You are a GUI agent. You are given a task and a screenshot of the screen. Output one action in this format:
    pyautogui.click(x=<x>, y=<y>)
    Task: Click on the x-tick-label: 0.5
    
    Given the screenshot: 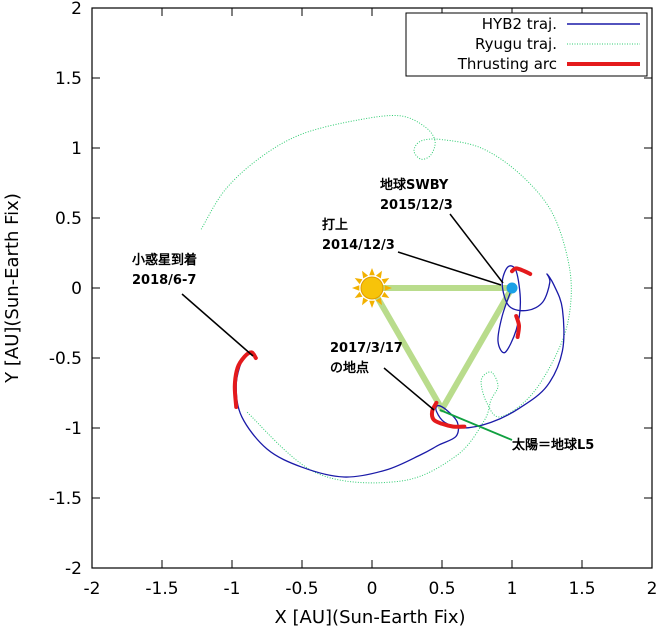 What is the action you would take?
    pyautogui.click(x=441, y=589)
    